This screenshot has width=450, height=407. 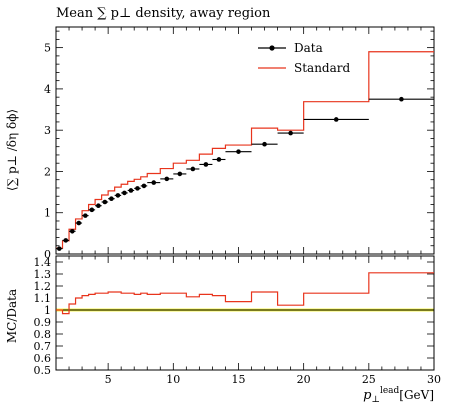 I want to click on main-y-tick-label: 1, so click(x=47, y=213).